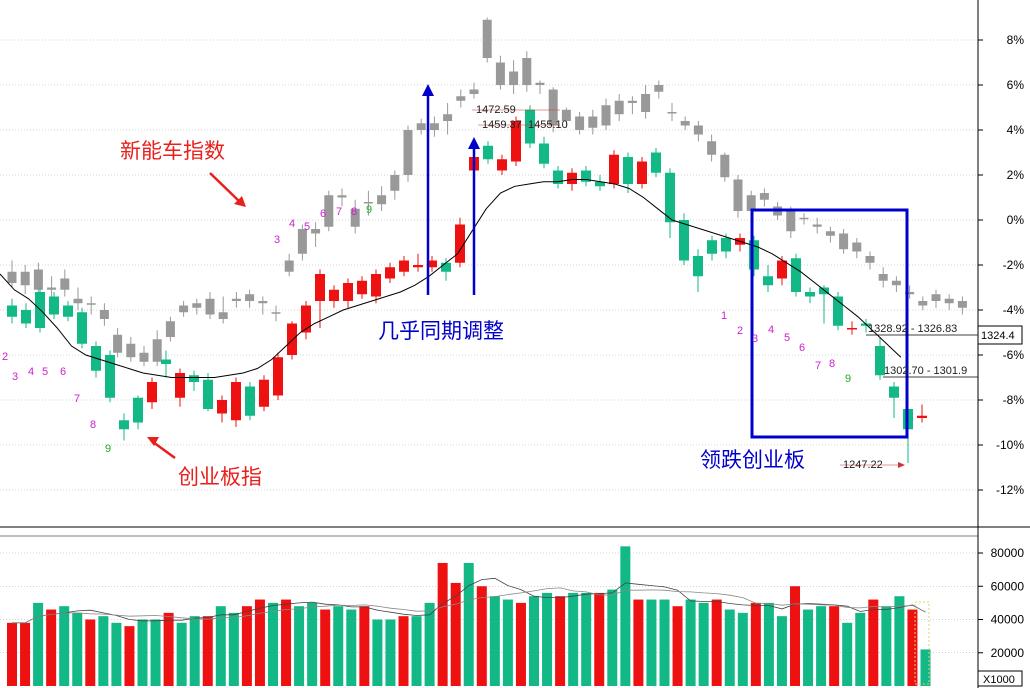  I want to click on price-tick-label: -6%, so click(1014, 355).